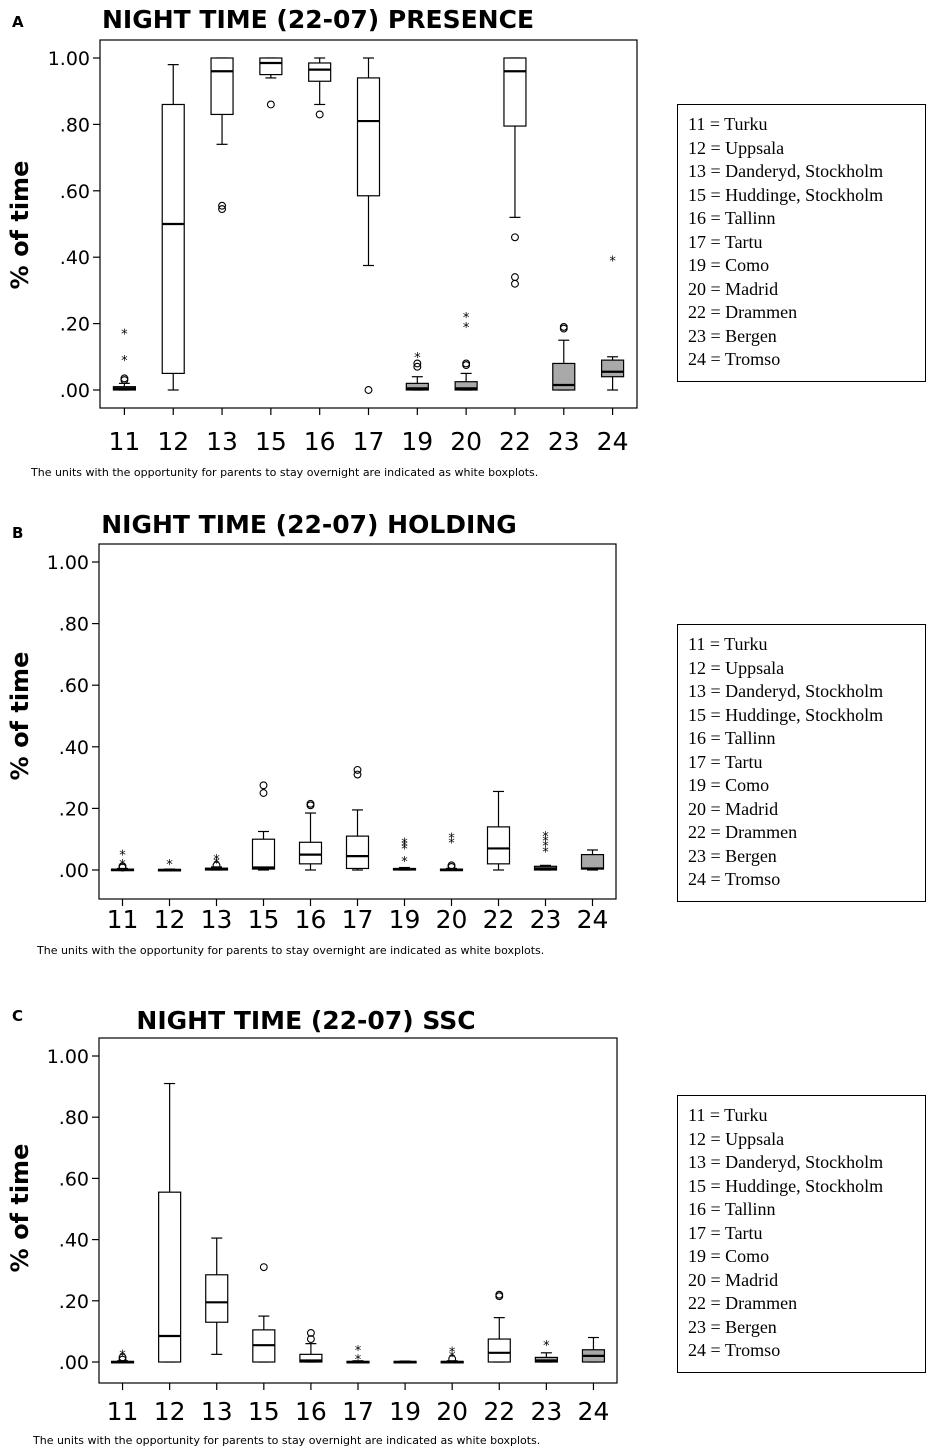 Image resolution: width=928 pixels, height=1450 pixels. Describe the element at coordinates (18, 22) in the screenshot. I see `panel-letter: A` at that location.